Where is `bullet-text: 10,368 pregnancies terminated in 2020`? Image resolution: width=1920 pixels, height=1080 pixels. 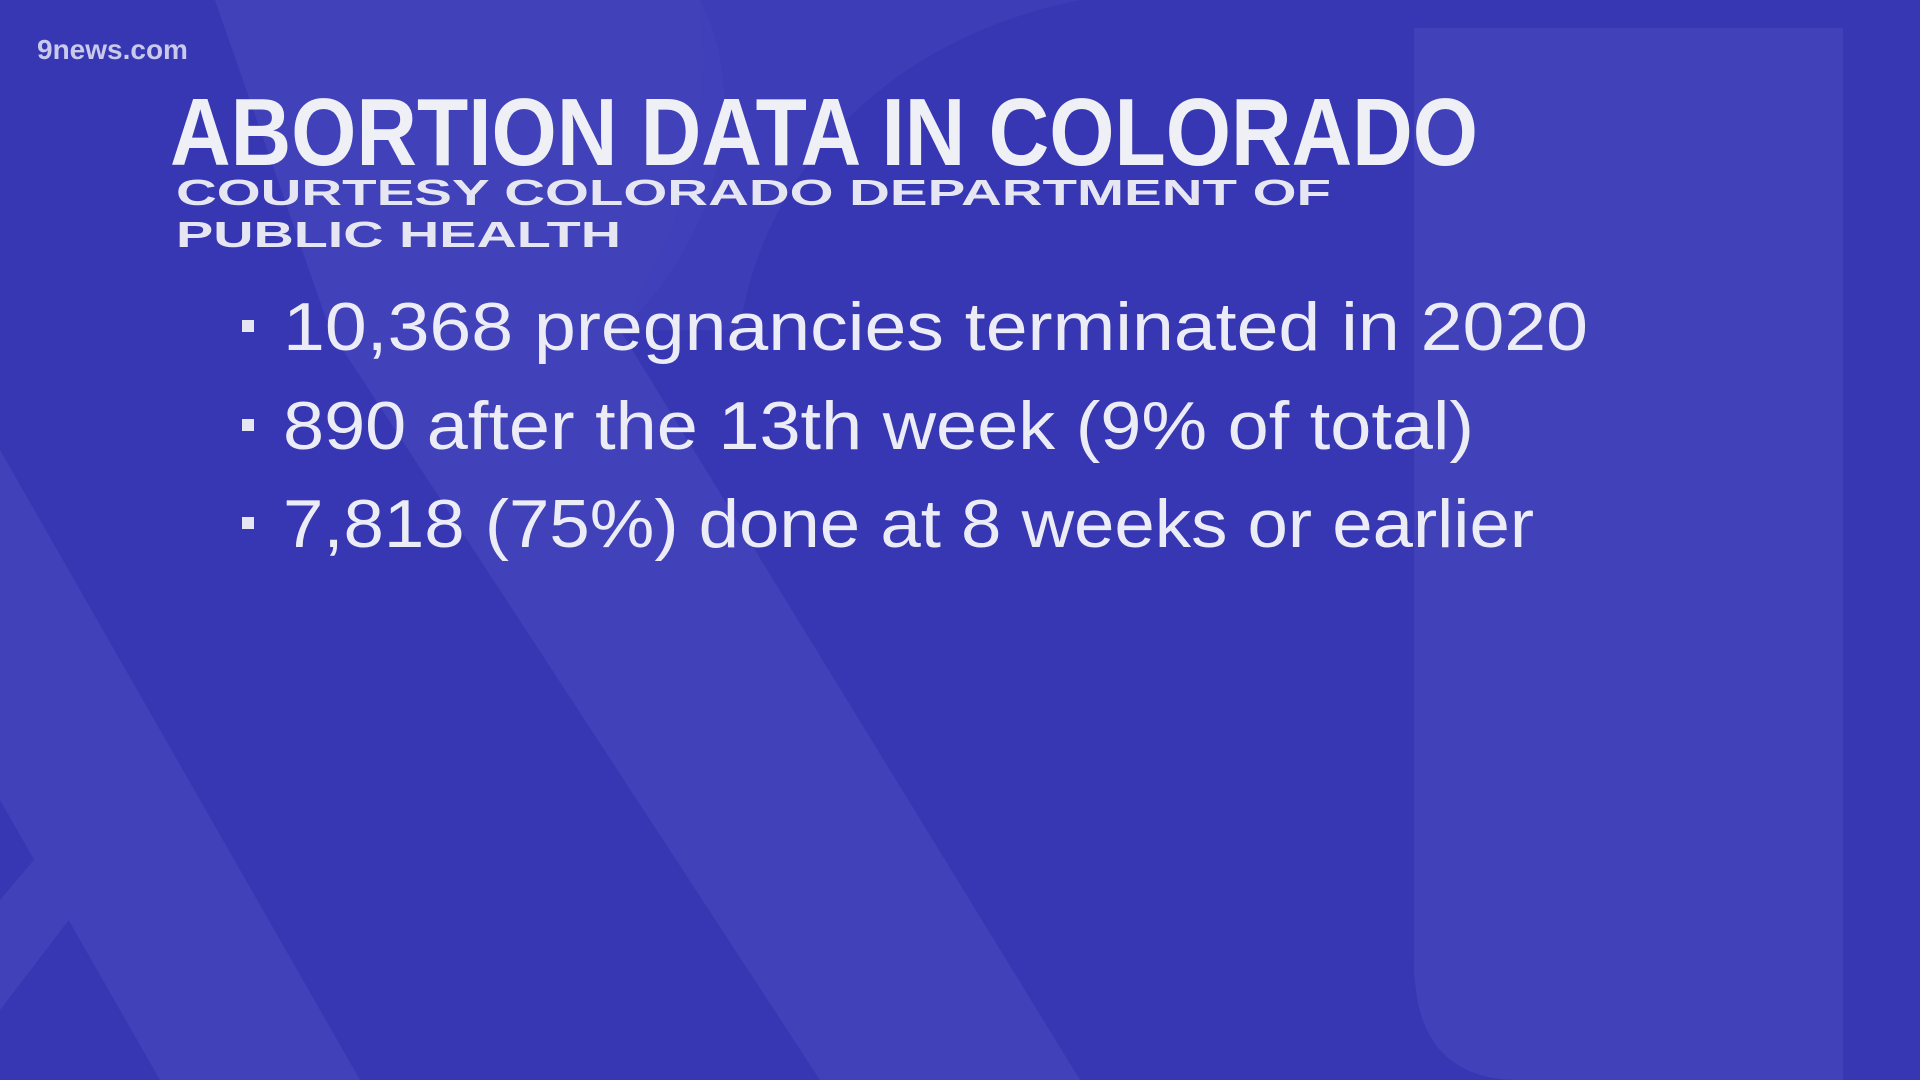
bullet-text: 10,368 pregnancies terminated in 2020 is located at coordinates (935, 327).